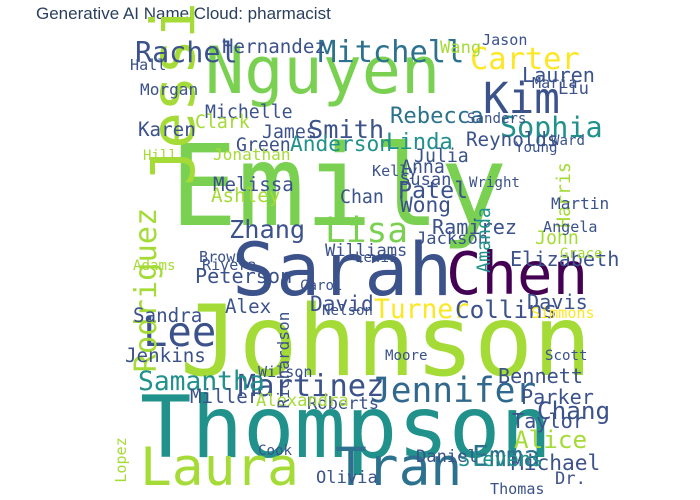  I want to click on word-bennett: Bennett, so click(540, 376).